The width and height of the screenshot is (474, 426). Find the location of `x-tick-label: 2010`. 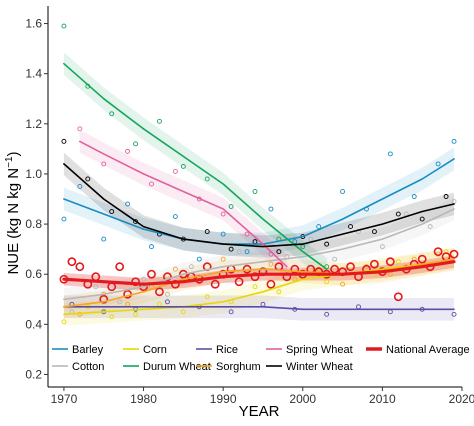

x-tick-label: 2010 is located at coordinates (382, 399).